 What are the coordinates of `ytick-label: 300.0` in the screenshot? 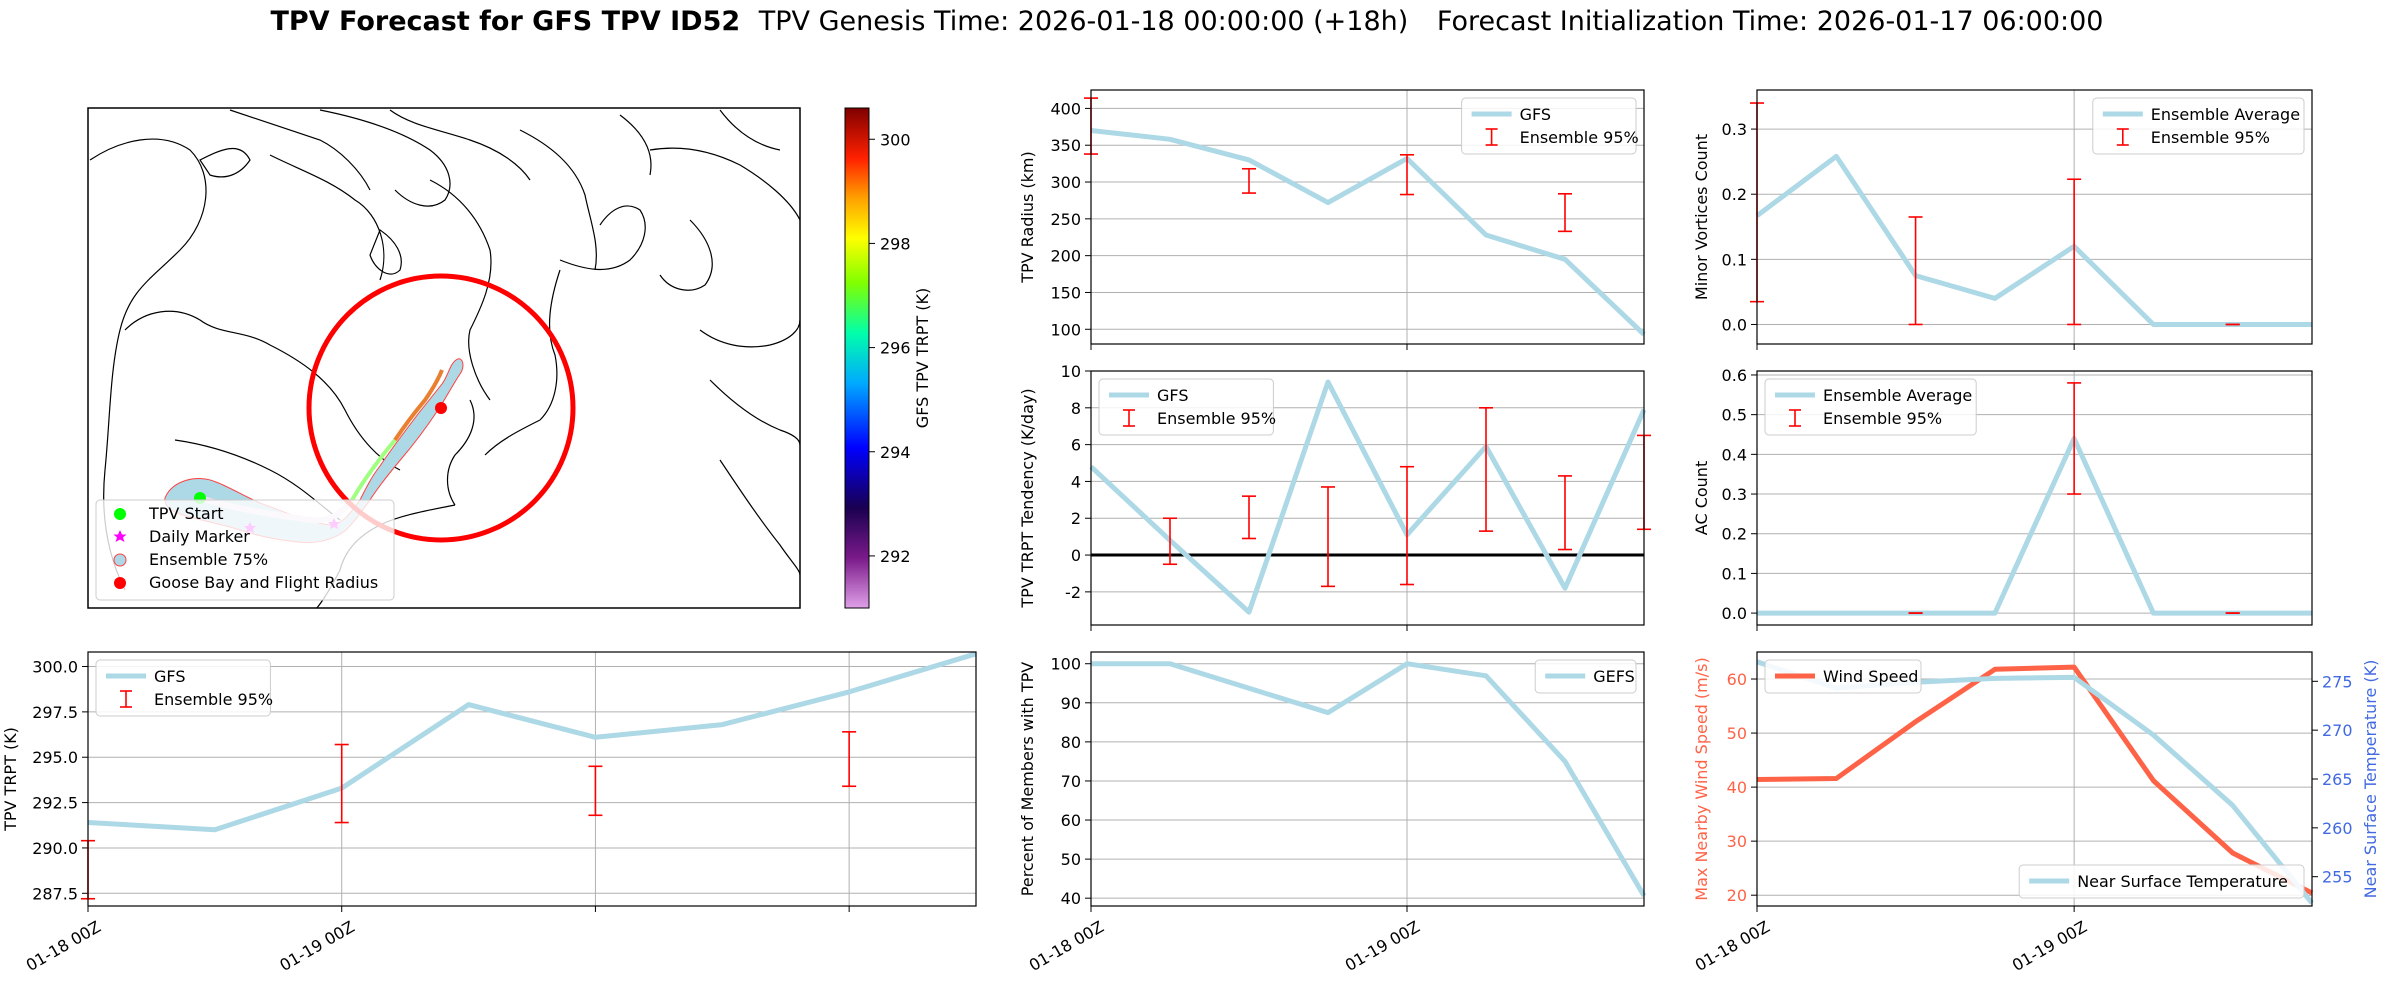 It's located at (55, 667).